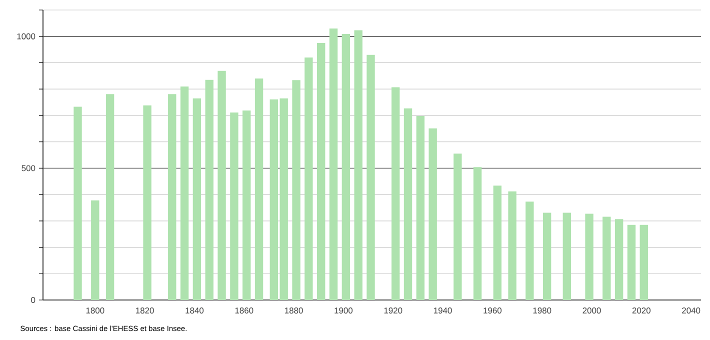 This screenshot has height=340, width=710. I want to click on x-tick-label: 2020, so click(641, 311).